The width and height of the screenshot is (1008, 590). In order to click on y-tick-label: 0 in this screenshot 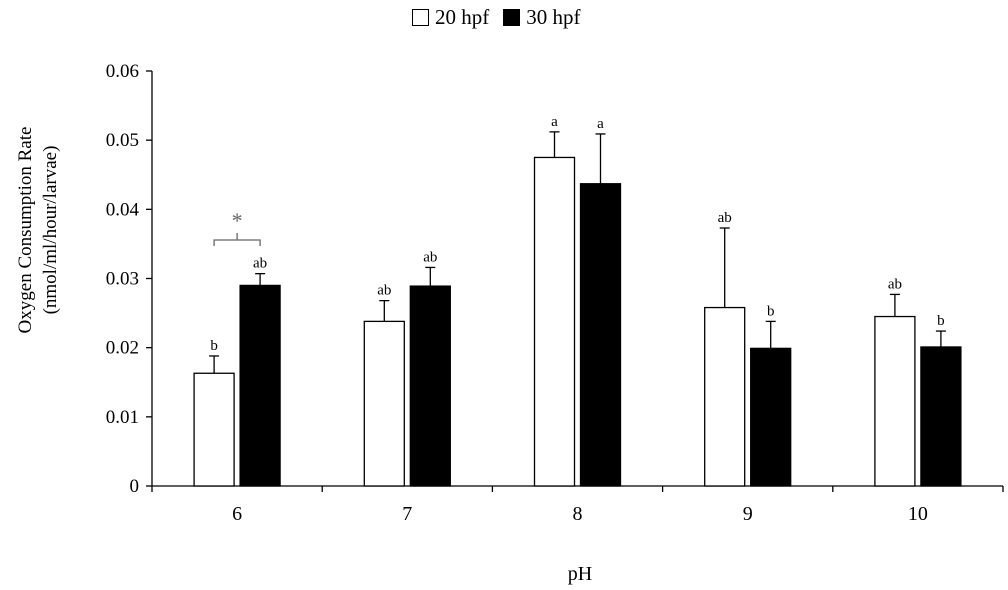, I will do `click(135, 486)`.